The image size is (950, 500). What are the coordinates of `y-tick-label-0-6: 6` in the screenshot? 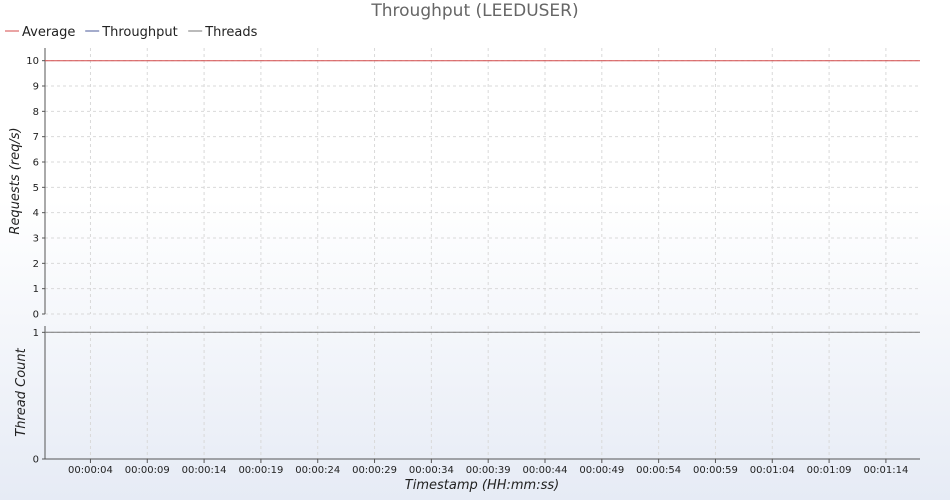 It's located at (36, 163).